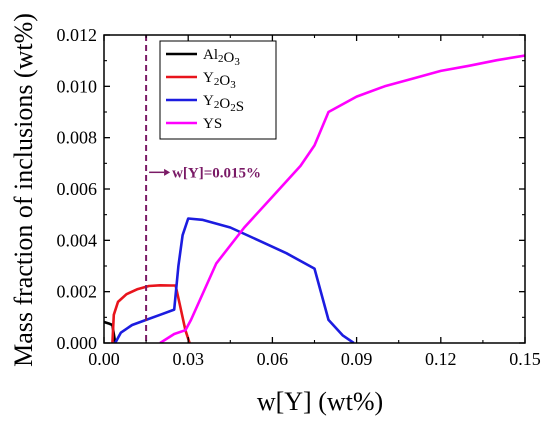  Describe the element at coordinates (77, 86) in the screenshot. I see `y-tick-label: 0.010` at that location.